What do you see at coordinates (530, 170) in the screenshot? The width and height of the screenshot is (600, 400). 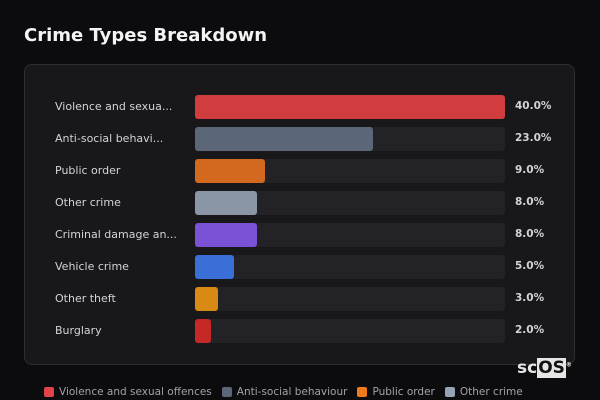 I see `value-label: 9.0%` at bounding box center [530, 170].